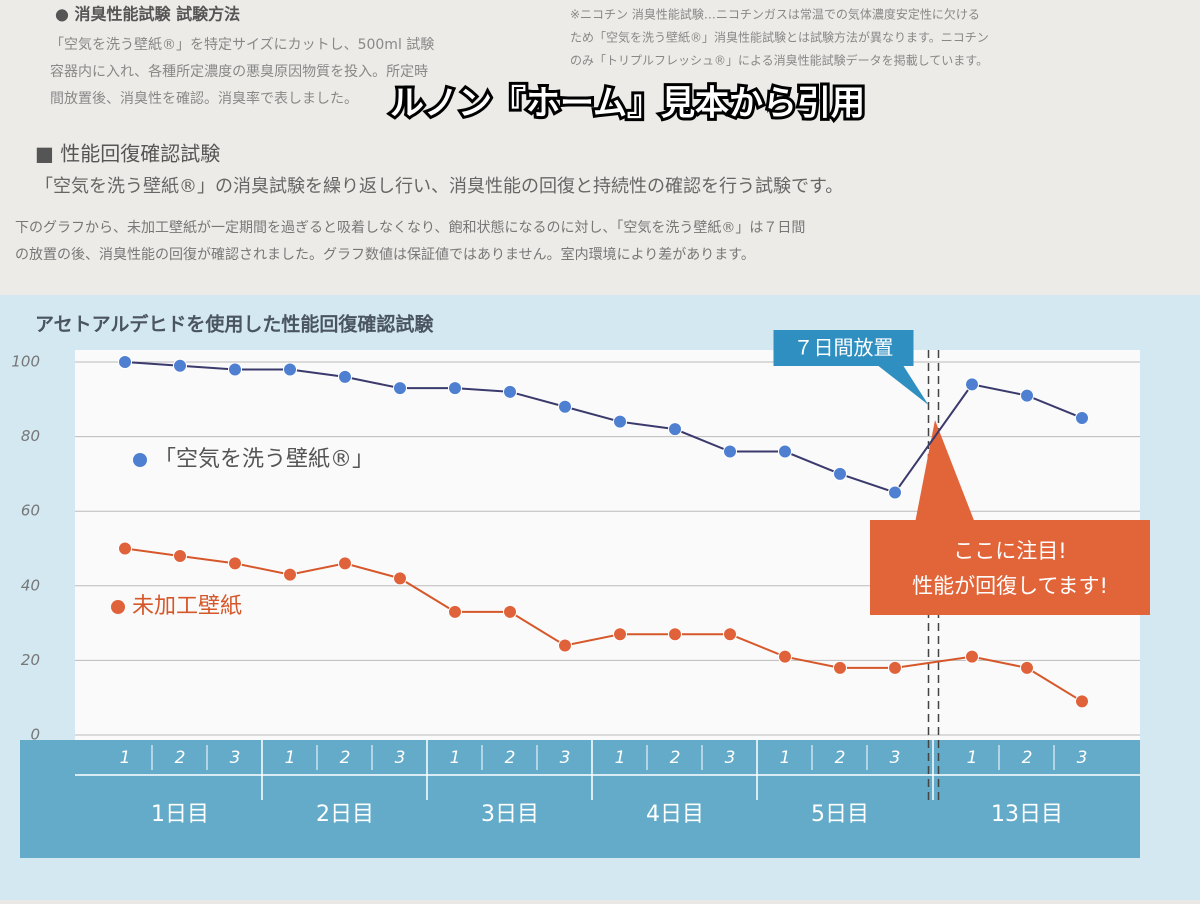 The image size is (1200, 904). What do you see at coordinates (627, 104) in the screenshot?
I see `overlay-caption: ルノン『ホーム』見本から引用` at bounding box center [627, 104].